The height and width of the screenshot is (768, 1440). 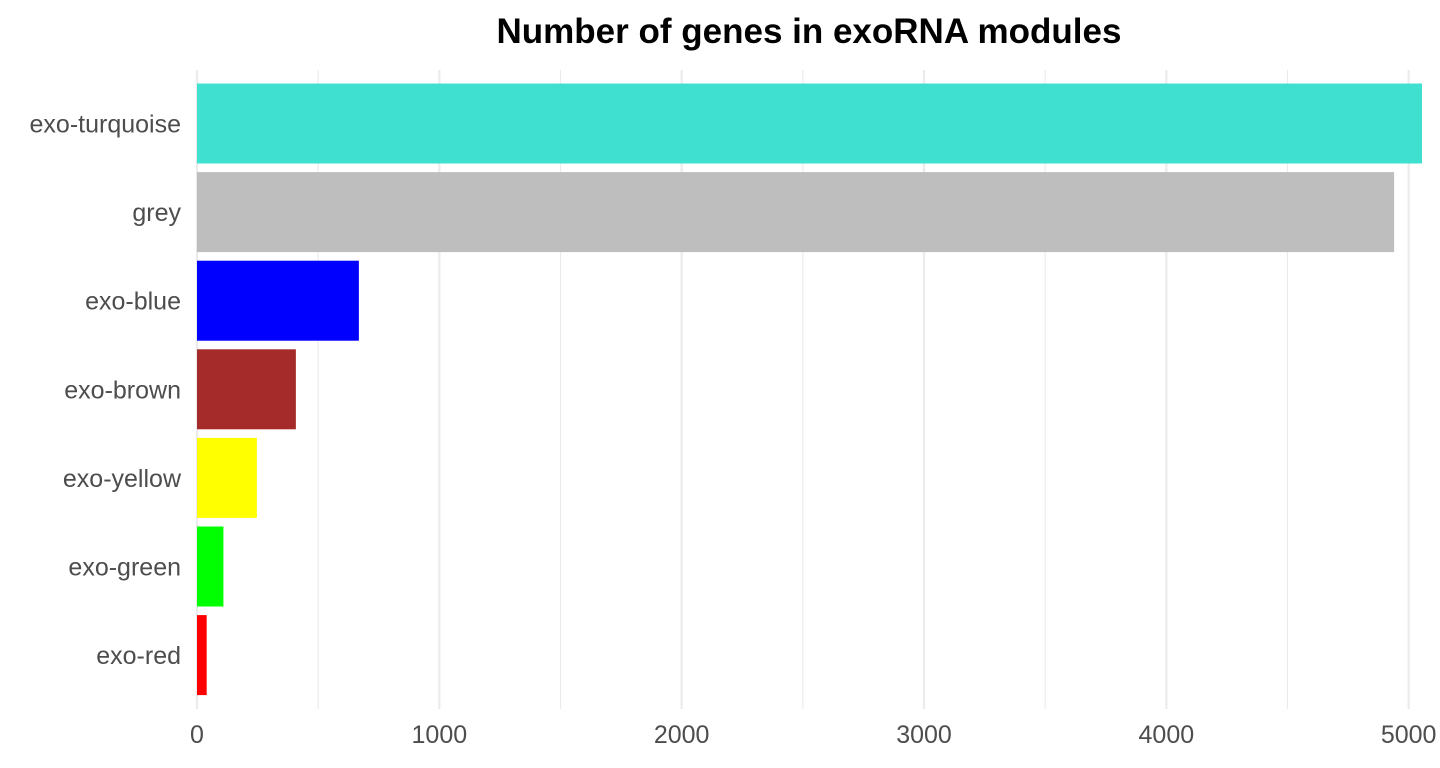 I want to click on y-tick-label: grey, so click(x=156, y=213).